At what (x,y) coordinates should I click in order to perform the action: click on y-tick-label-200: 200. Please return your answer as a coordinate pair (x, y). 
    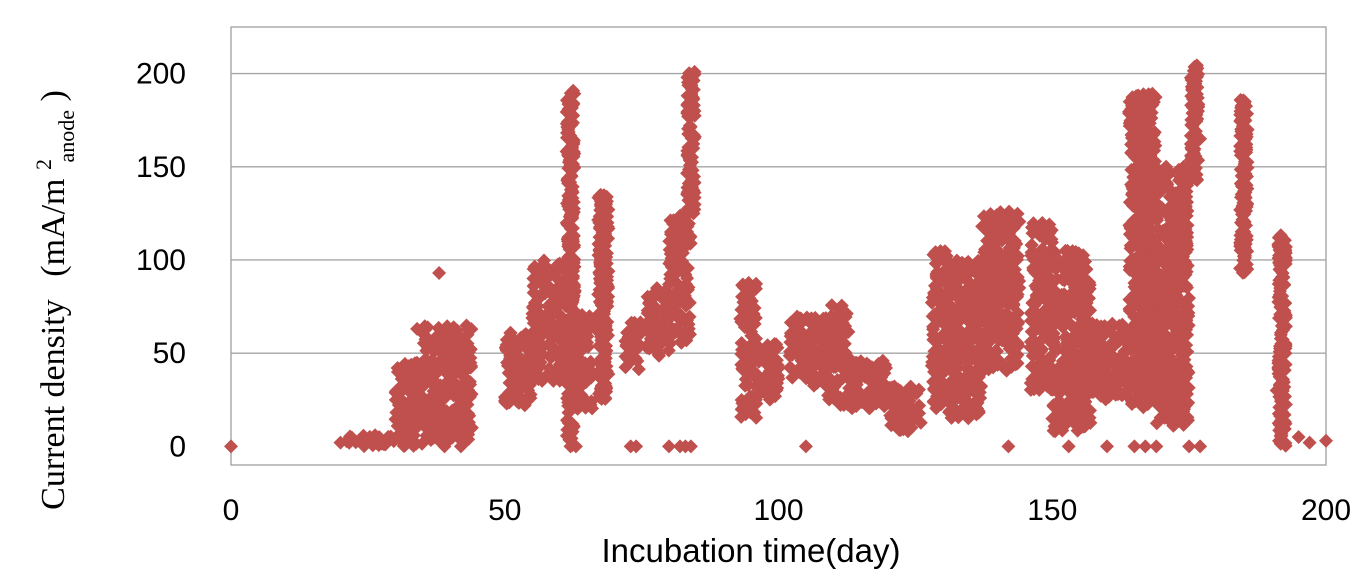
    Looking at the image, I should click on (161, 74).